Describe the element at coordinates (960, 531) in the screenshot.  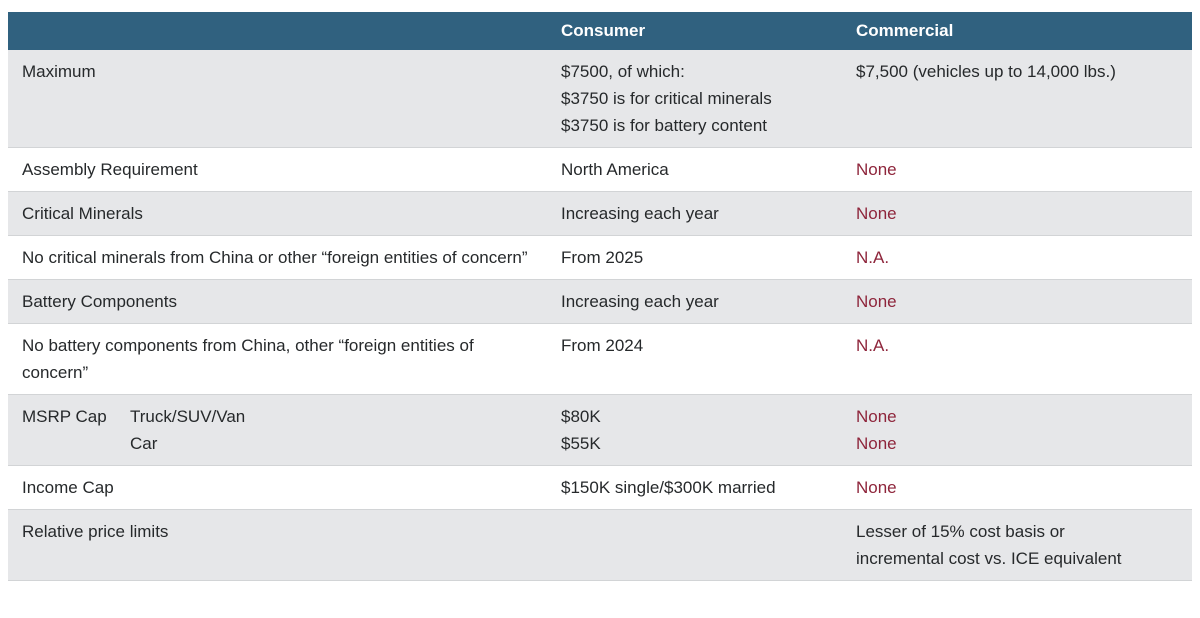
I see `cell-line: Lesser of 15% cost basis or` at that location.